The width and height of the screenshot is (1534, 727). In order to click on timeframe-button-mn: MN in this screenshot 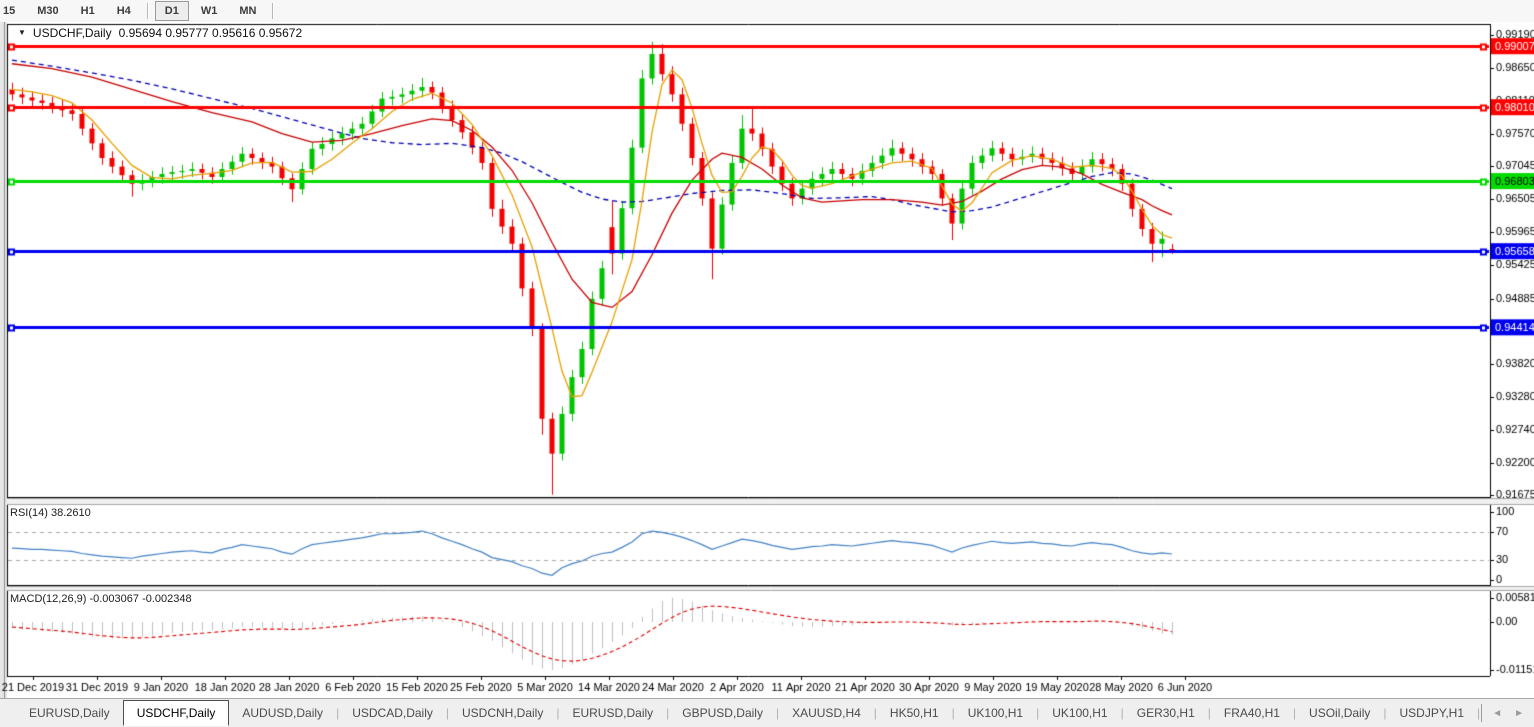, I will do `click(248, 11)`.